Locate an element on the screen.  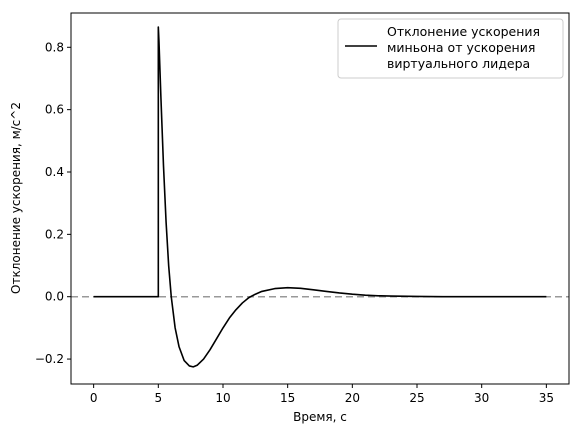
y-tick-label: 0.6 is located at coordinates (54, 110).